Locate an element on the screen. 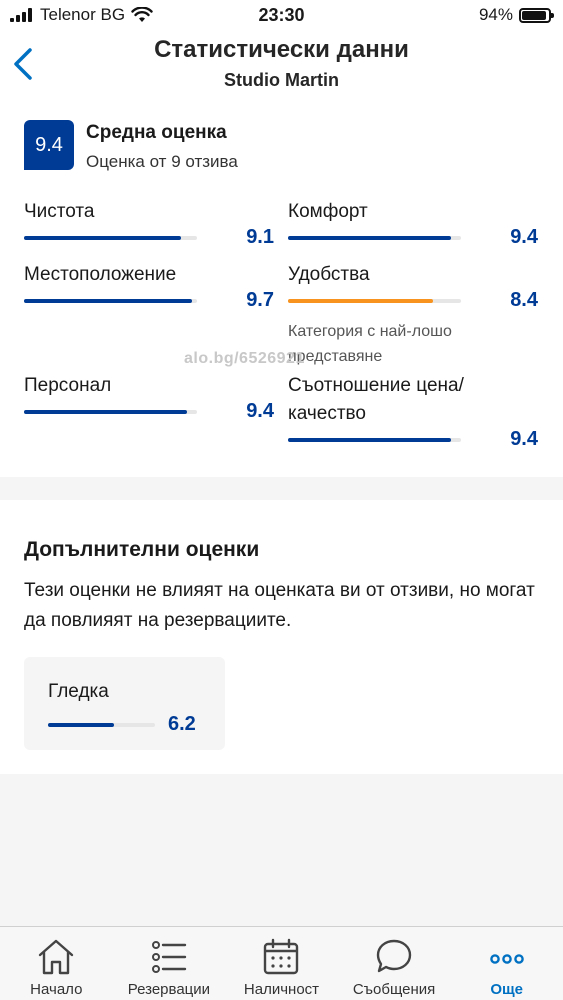  tab-messages: Съобщения is located at coordinates (394, 963).